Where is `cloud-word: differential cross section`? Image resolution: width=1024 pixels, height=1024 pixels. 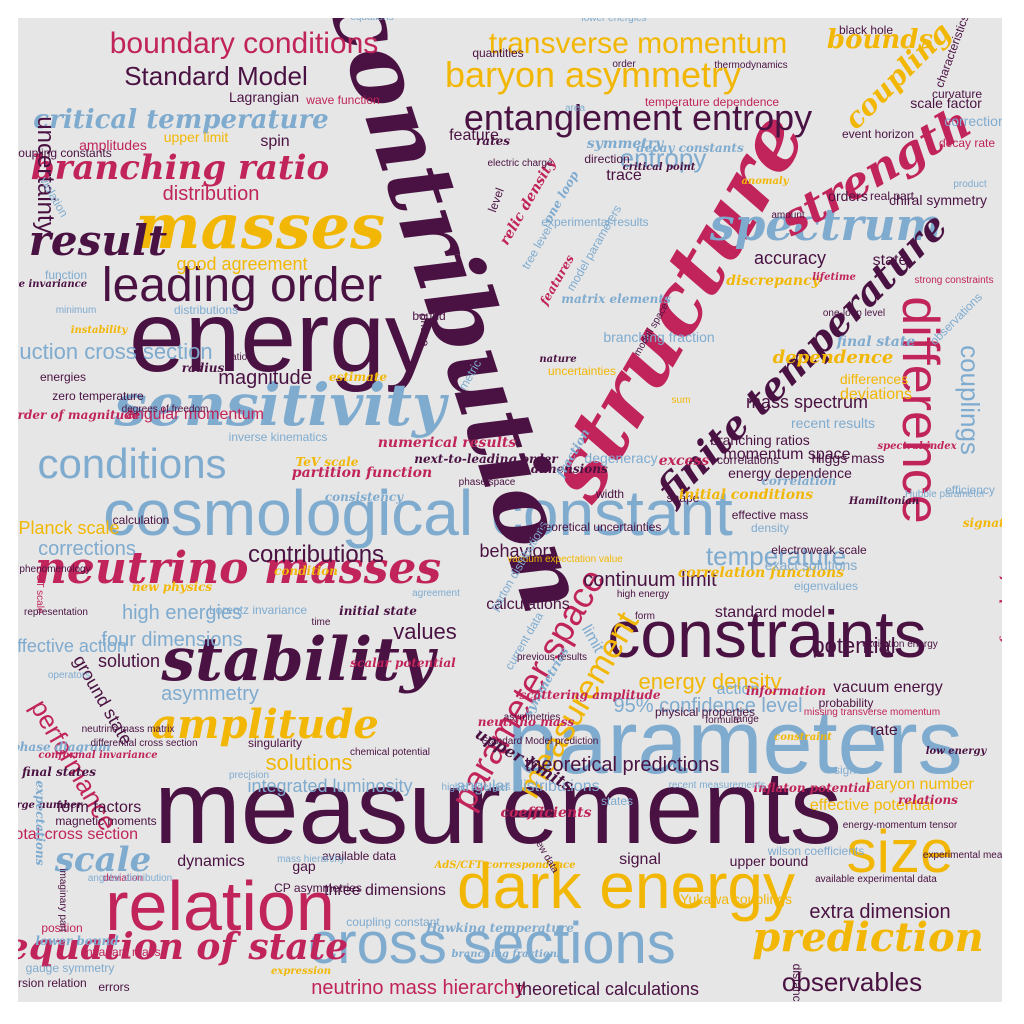 cloud-word: differential cross section is located at coordinates (144, 743).